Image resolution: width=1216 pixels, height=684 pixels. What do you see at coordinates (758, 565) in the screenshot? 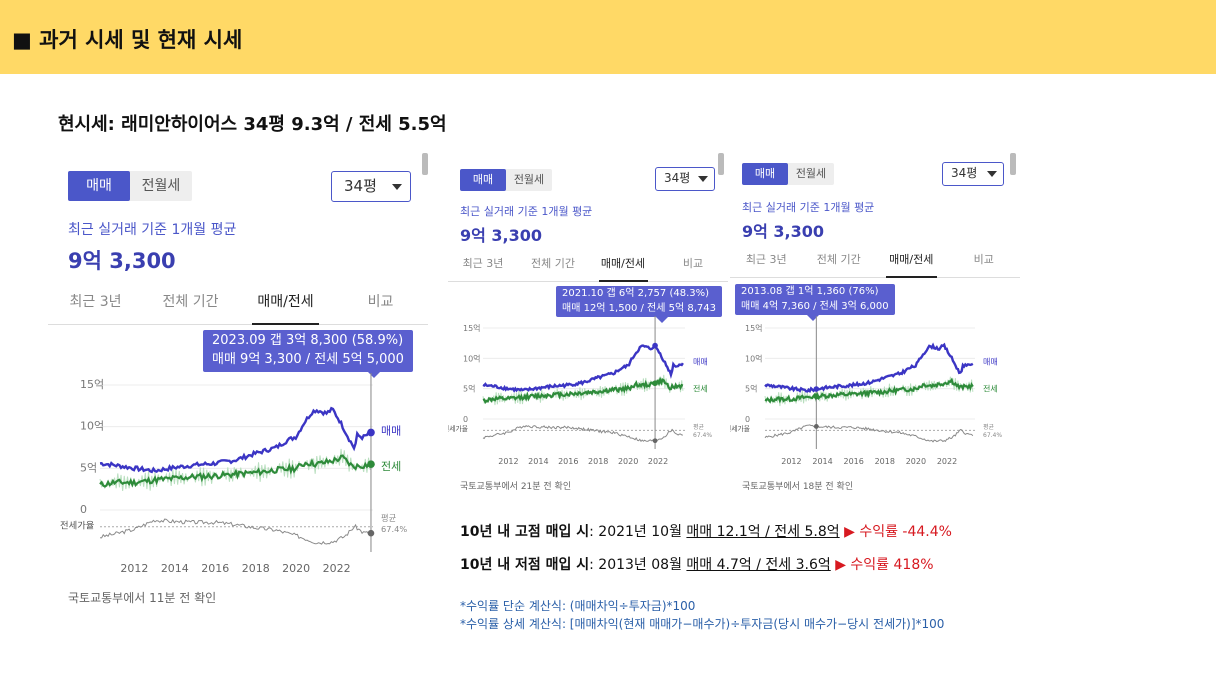
I see `low-buy-prices: 매매 4.7억 / 전세 3.6억` at bounding box center [758, 565].